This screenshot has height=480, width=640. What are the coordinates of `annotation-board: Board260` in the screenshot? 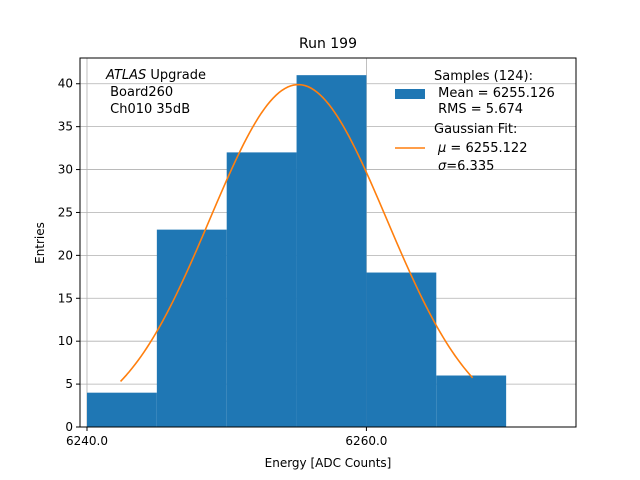 It's located at (139, 92).